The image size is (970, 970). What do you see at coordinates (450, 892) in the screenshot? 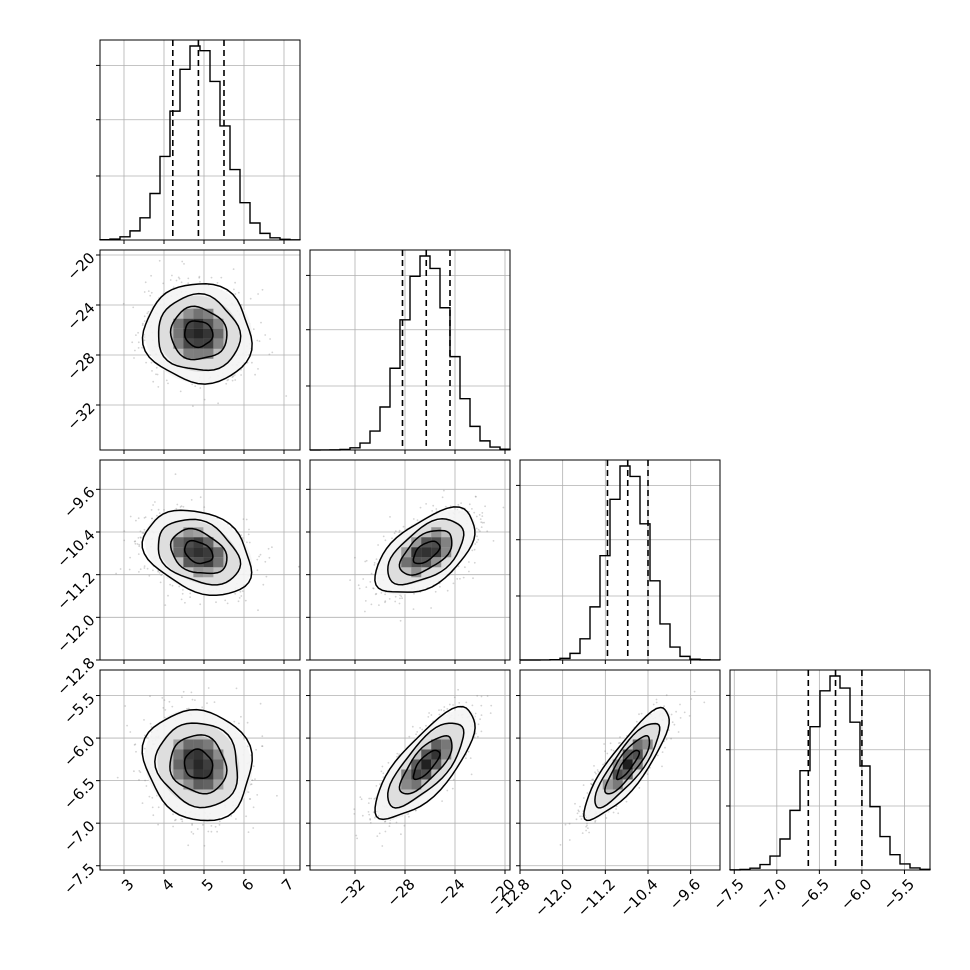
I see `x-tick-label: −24` at bounding box center [450, 892].